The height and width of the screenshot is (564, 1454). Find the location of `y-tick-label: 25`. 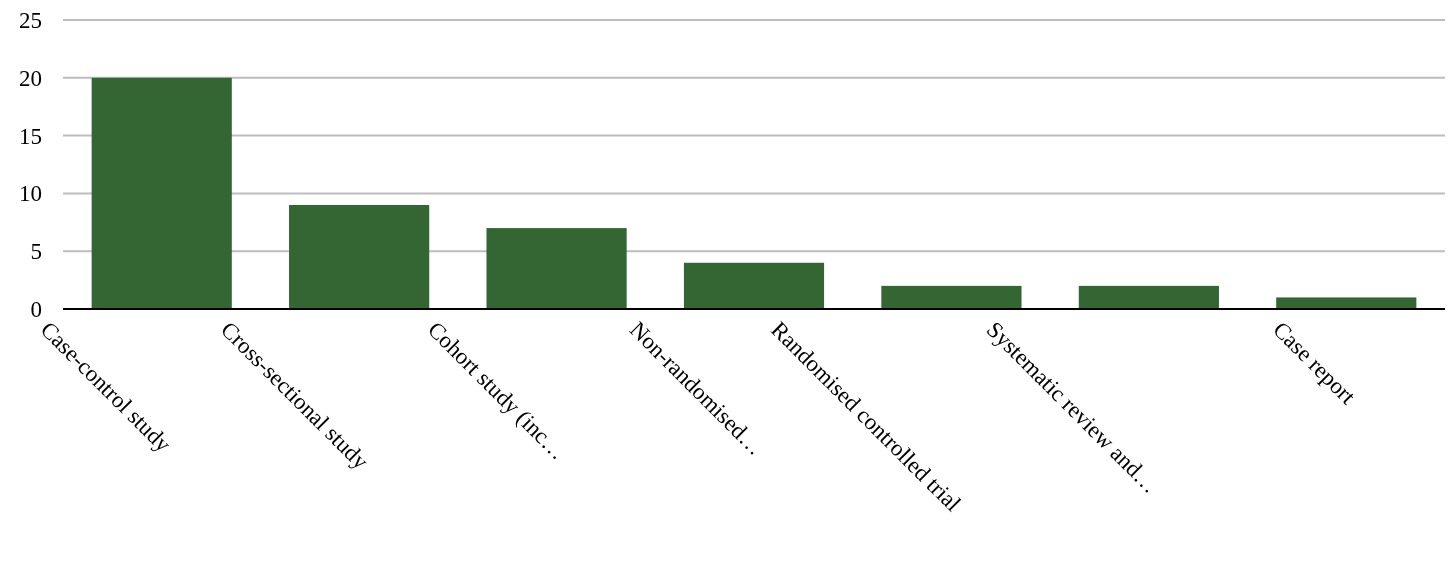

y-tick-label: 25 is located at coordinates (30, 21).